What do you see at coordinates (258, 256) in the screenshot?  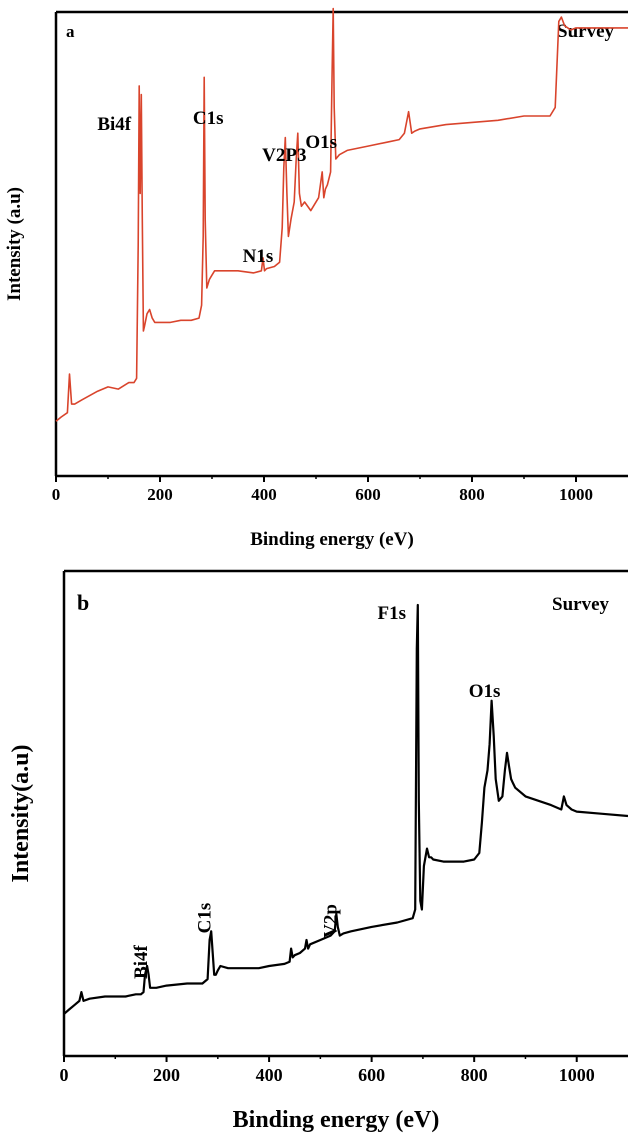 I see `peak-label: N1s` at bounding box center [258, 256].